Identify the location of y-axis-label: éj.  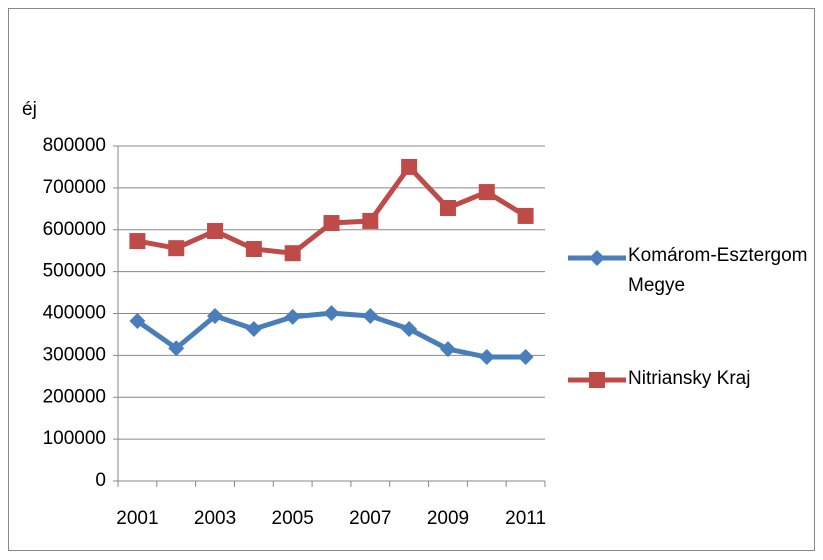
(29, 109).